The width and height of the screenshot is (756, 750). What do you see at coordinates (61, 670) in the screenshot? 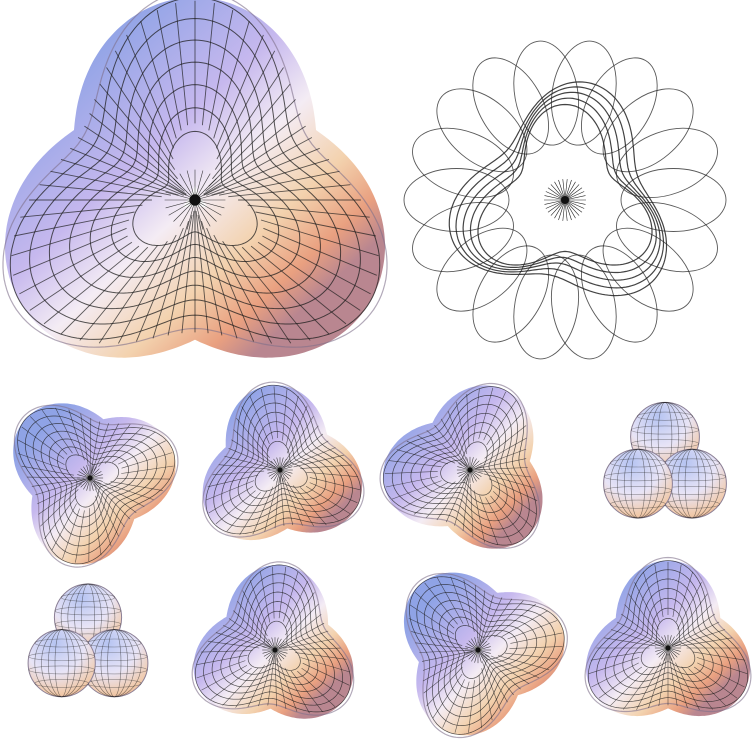
I see `stage-5-lobe-parallel` at bounding box center [61, 670].